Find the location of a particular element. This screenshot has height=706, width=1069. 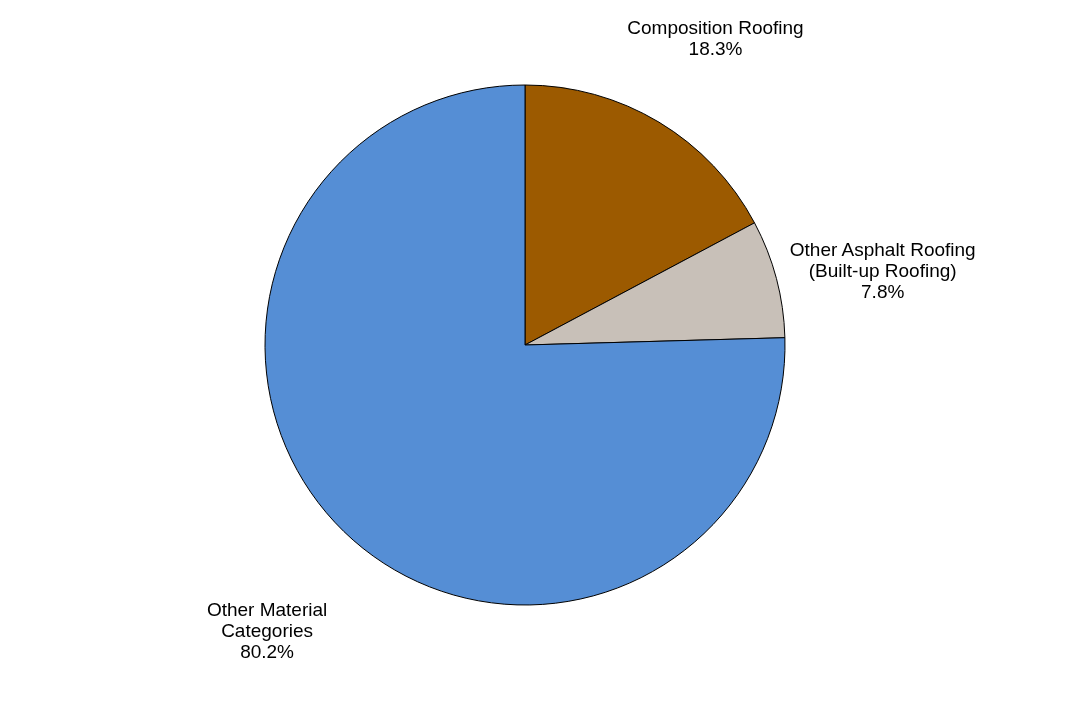

slice-label: Composition Roofing is located at coordinates (715, 27).